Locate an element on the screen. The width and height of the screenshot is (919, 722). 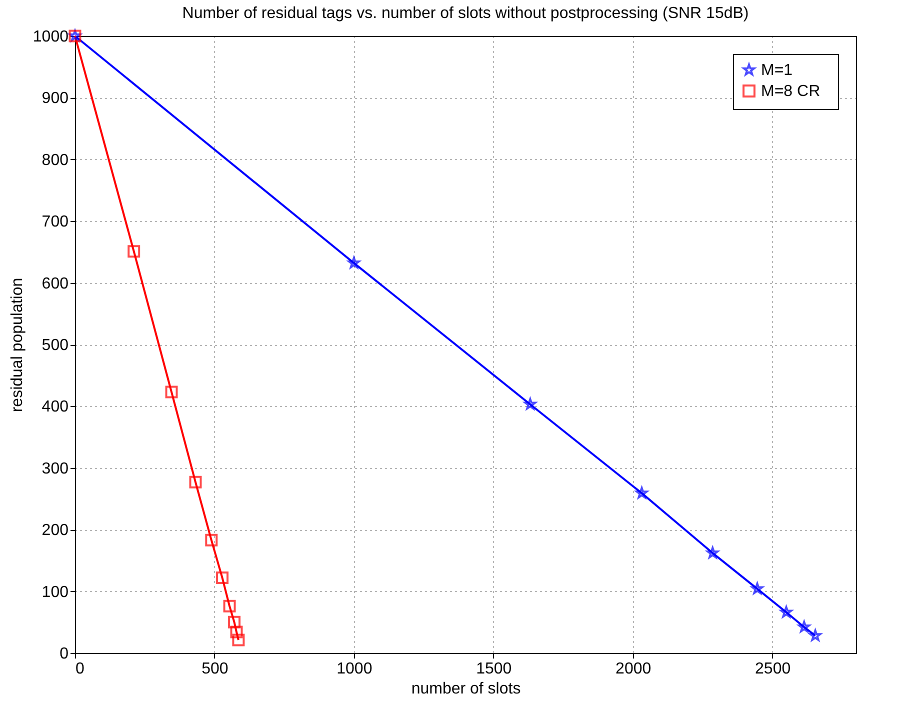
y-tick-label: 900 is located at coordinates (55, 99).